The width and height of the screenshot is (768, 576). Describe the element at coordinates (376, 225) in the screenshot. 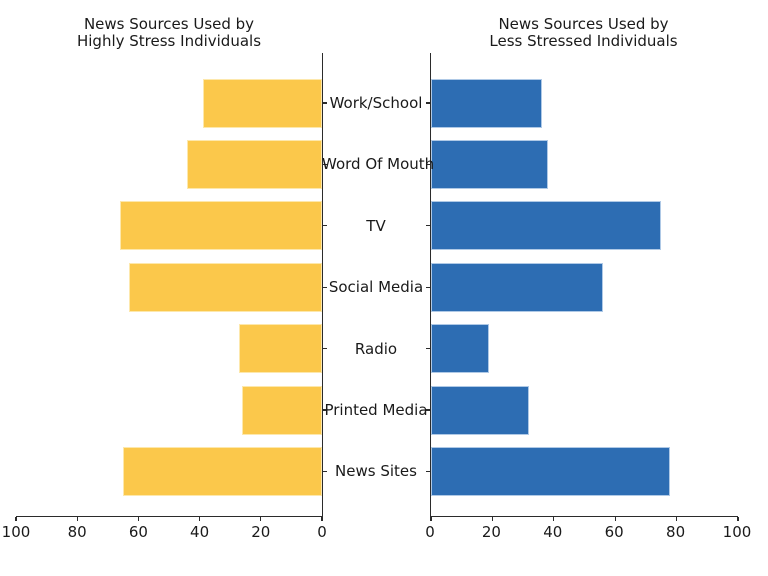

I see `category-label: TV` at that location.